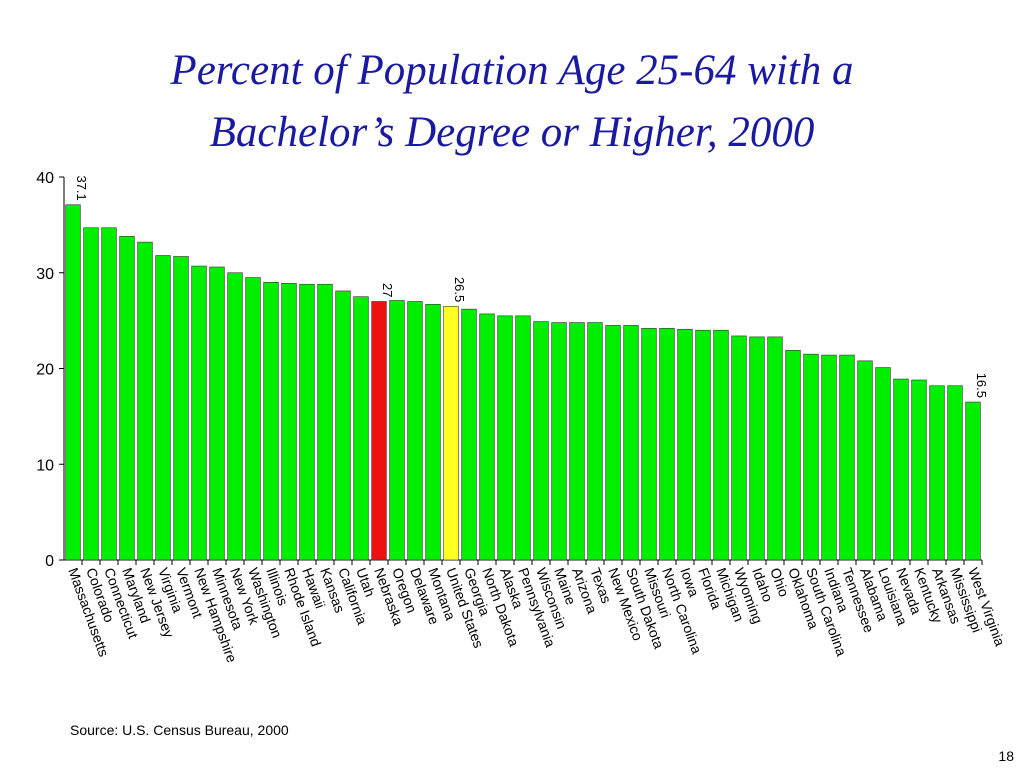 The height and width of the screenshot is (768, 1024). I want to click on bar-texas, so click(595, 441).